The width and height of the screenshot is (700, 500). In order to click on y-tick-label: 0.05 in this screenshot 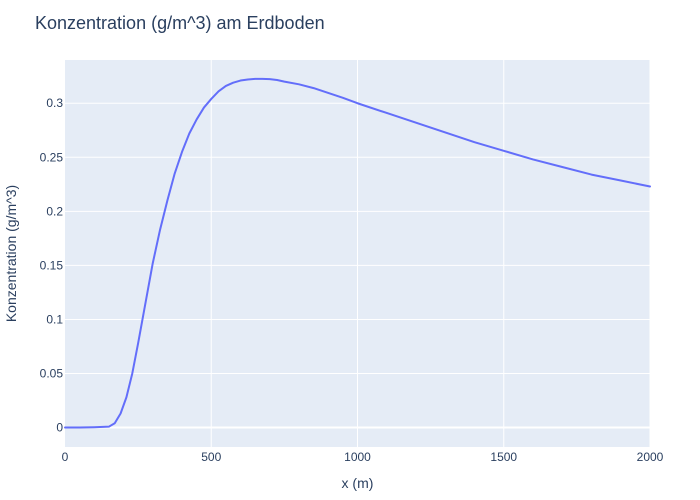, I will do `click(52, 373)`.